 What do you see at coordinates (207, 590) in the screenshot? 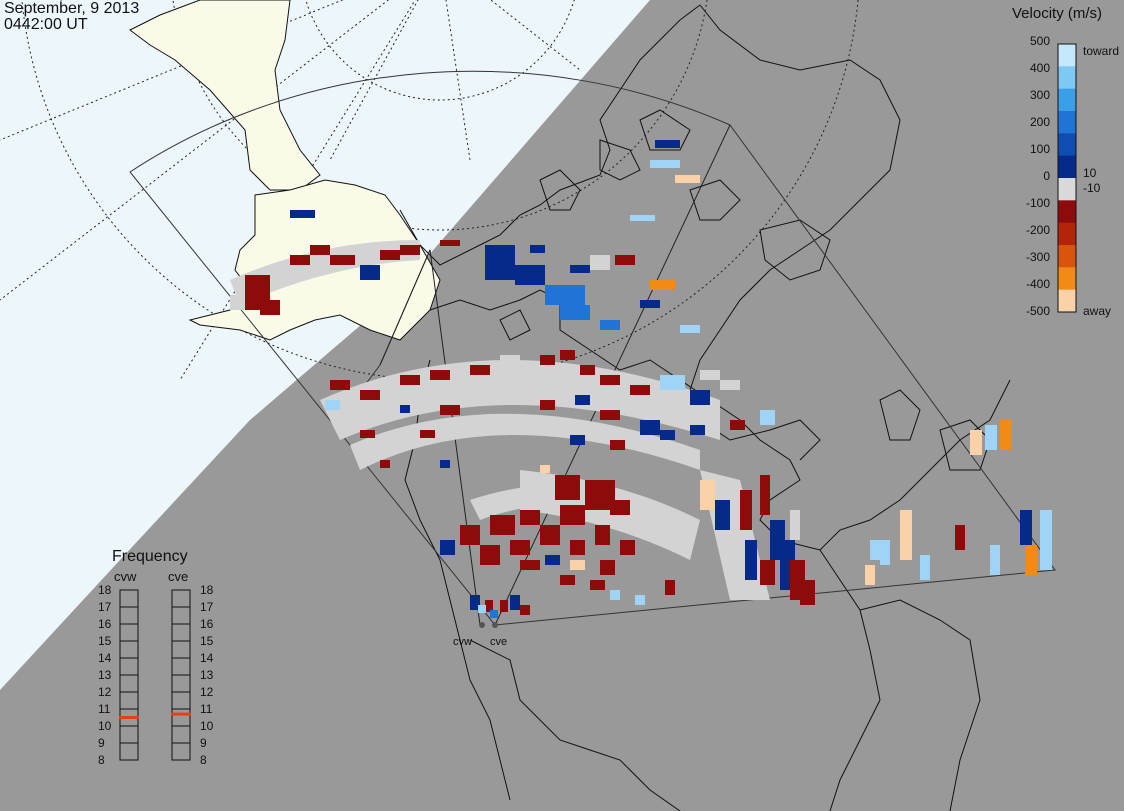
I see `frequency-tick-label: 18` at bounding box center [207, 590].